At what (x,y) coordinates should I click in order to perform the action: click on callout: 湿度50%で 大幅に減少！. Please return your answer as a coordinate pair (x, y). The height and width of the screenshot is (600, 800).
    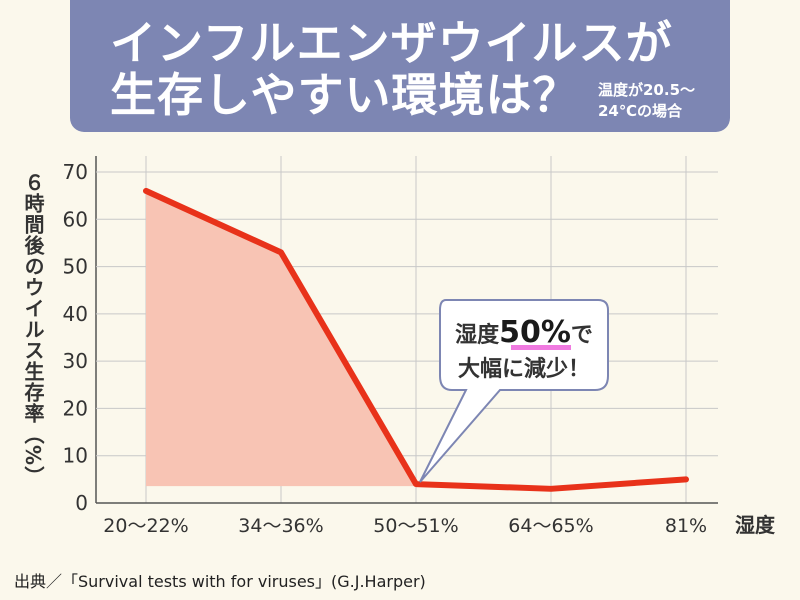
    Looking at the image, I should click on (514, 391).